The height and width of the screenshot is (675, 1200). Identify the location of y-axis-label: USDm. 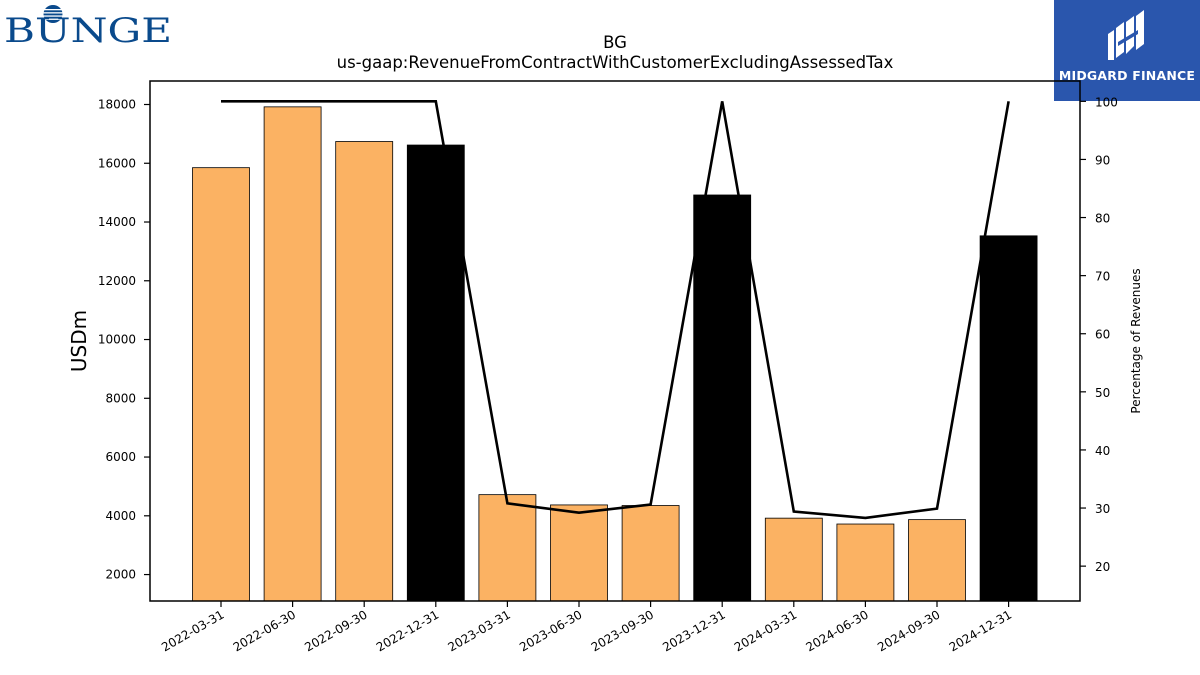
(79, 341).